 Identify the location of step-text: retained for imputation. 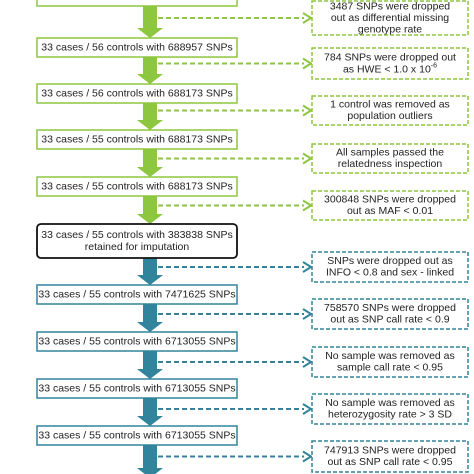
(137, 247).